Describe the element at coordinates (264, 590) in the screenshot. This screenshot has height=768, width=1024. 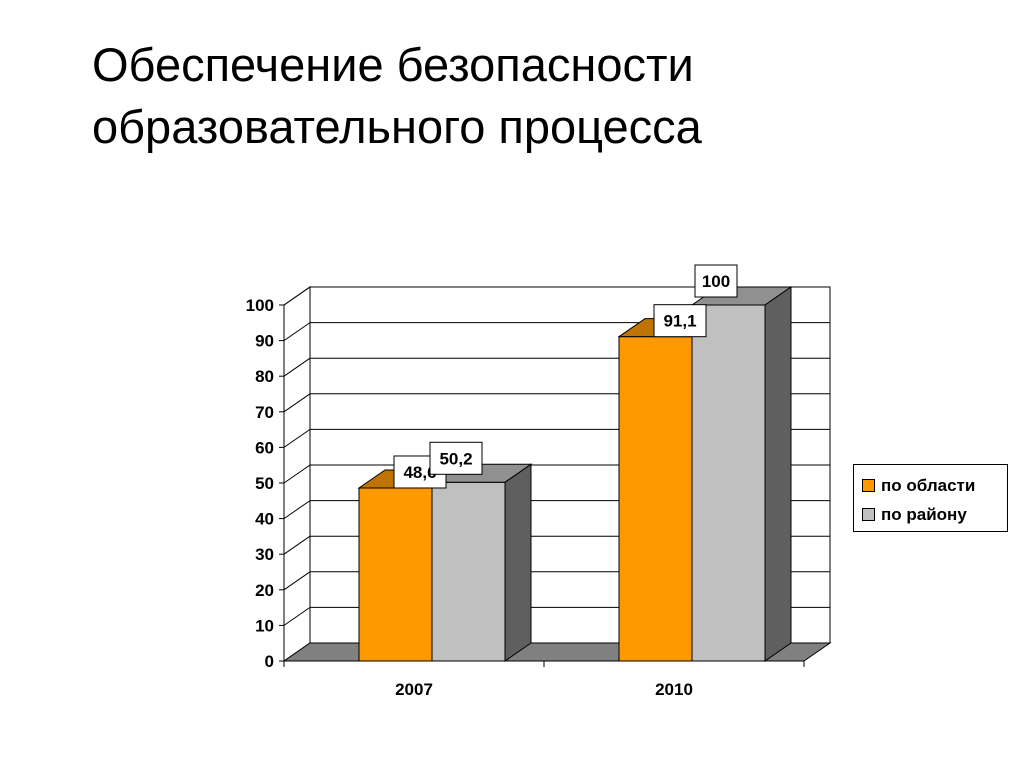
I see `y-tick-label: 20` at that location.